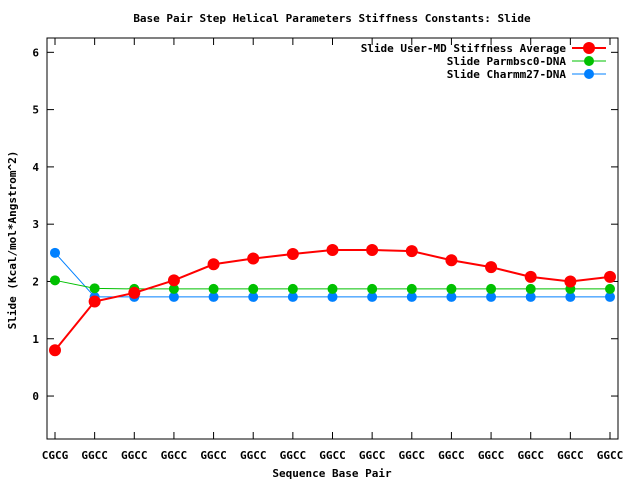 The height and width of the screenshot is (480, 640). I want to click on y-tick-label: 2, so click(35, 281).